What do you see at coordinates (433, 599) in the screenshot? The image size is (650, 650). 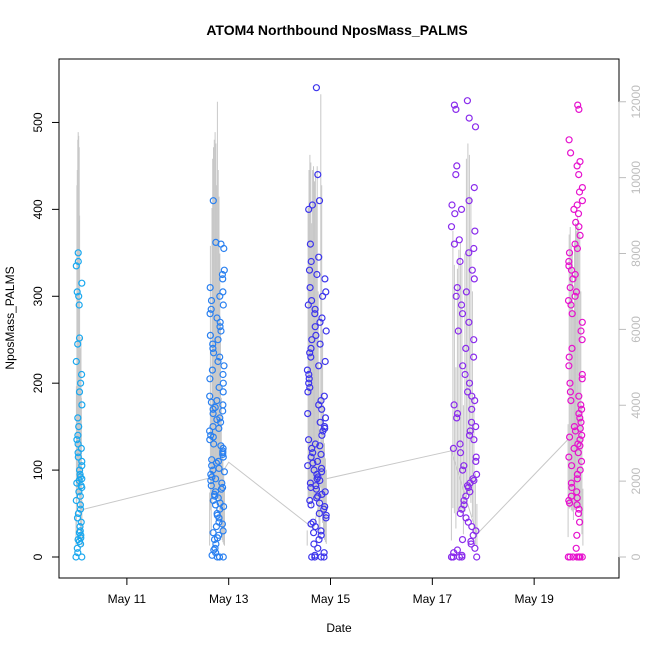 I see `x-tick-label: May 17` at bounding box center [433, 599].